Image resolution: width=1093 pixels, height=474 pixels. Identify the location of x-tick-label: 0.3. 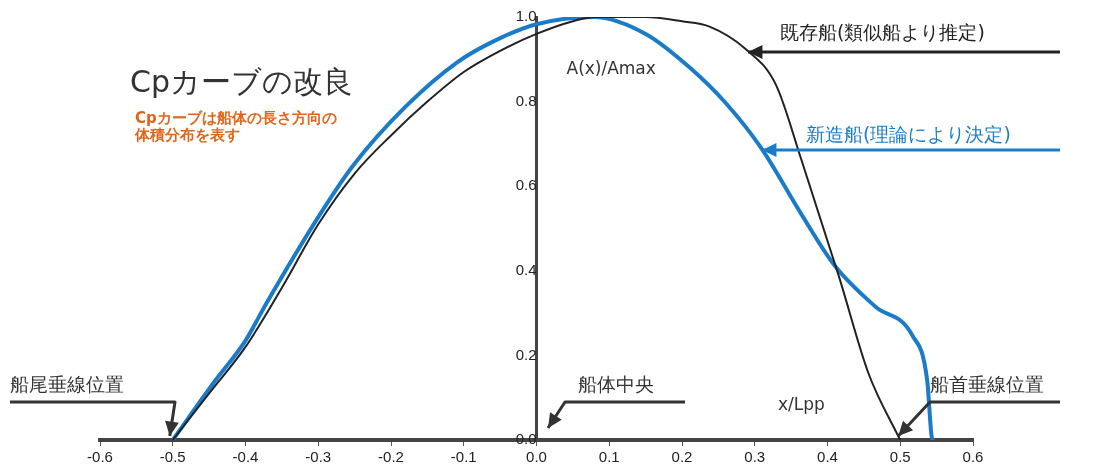
(755, 457).